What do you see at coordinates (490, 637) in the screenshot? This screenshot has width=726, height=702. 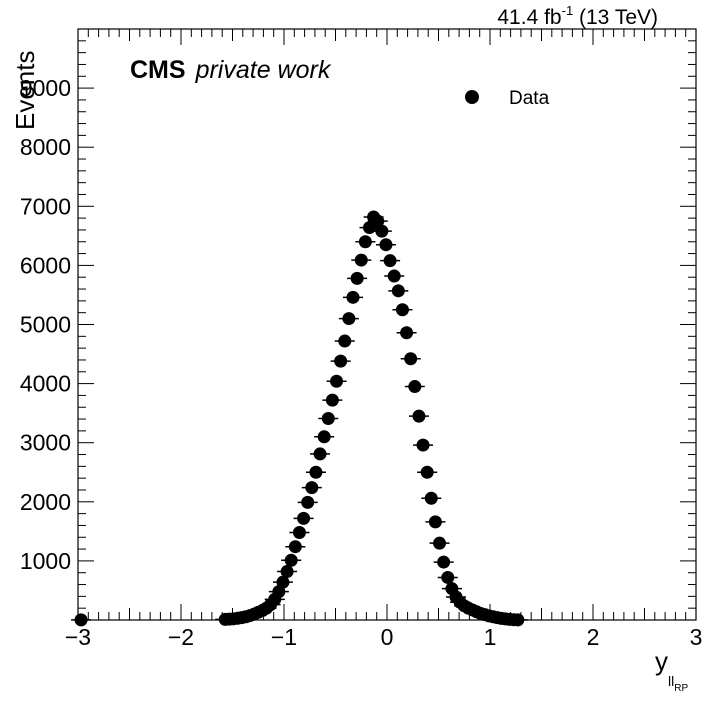 I see `x-tick-label: 1` at bounding box center [490, 637].